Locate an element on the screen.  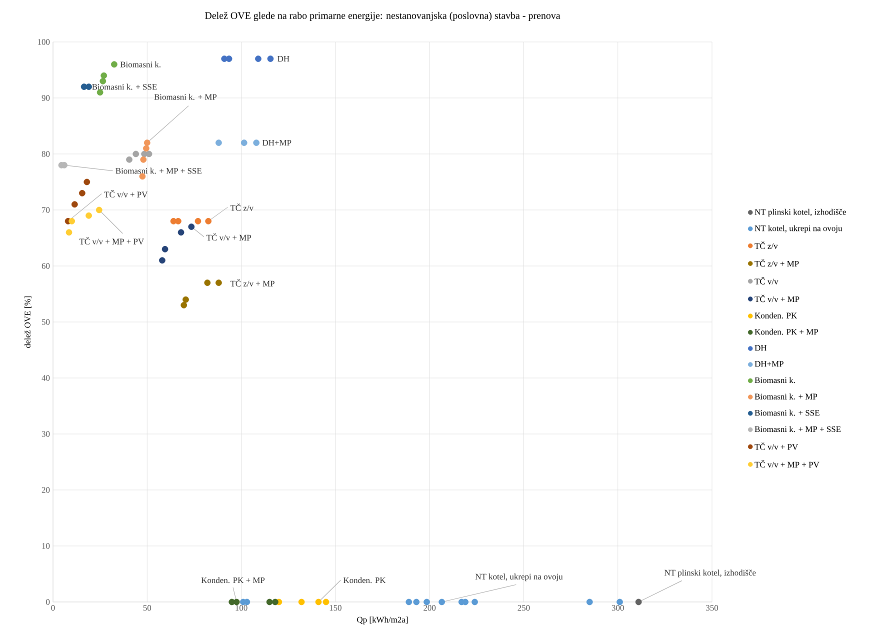
annotation: Biomasni k. is located at coordinates (140, 64).